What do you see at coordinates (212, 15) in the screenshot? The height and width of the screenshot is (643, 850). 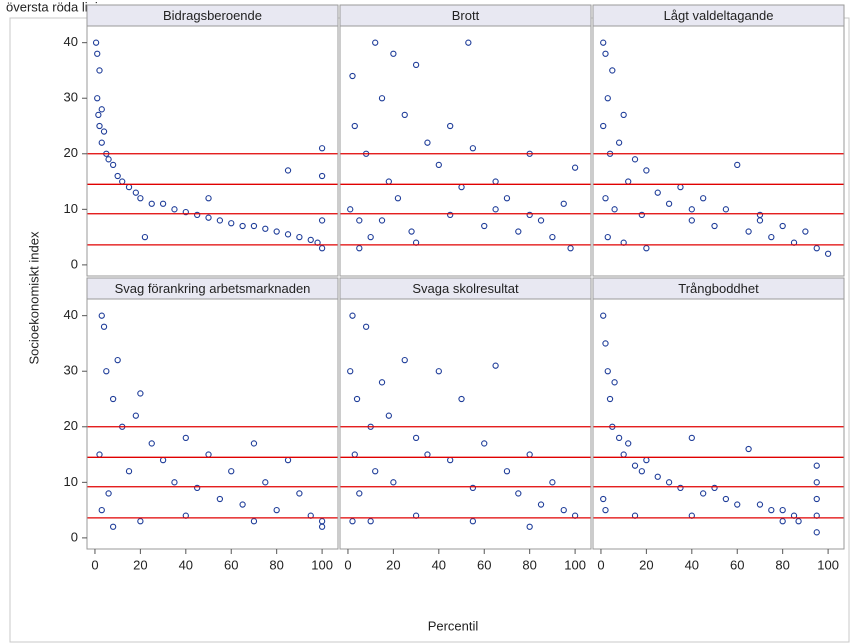 I see `panel-title: Bidragsberoende` at bounding box center [212, 15].